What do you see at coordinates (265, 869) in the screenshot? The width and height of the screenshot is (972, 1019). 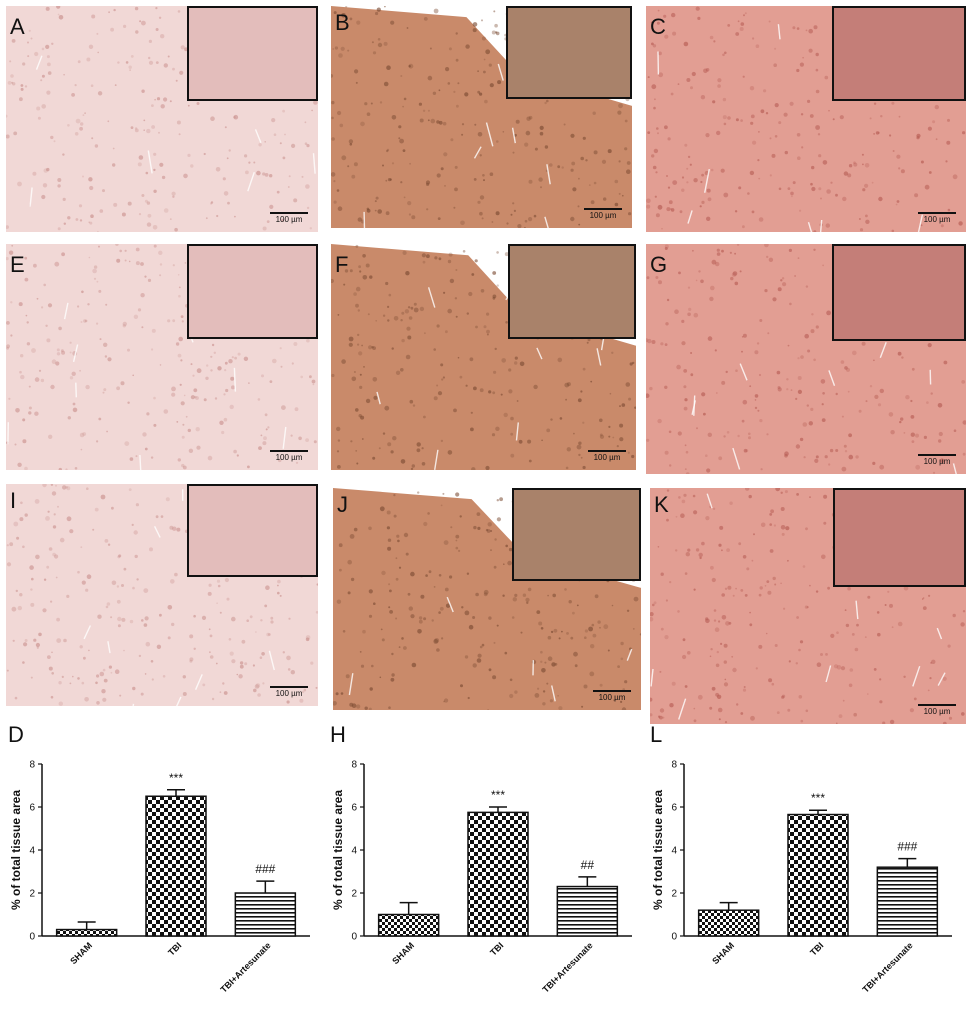 I see `significance-label: ###` at bounding box center [265, 869].